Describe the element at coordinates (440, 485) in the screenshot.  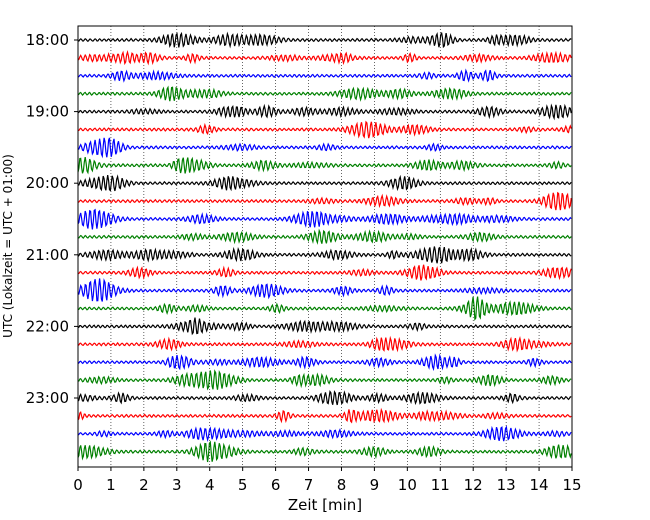
I see `x-tick-label: 11` at that location.